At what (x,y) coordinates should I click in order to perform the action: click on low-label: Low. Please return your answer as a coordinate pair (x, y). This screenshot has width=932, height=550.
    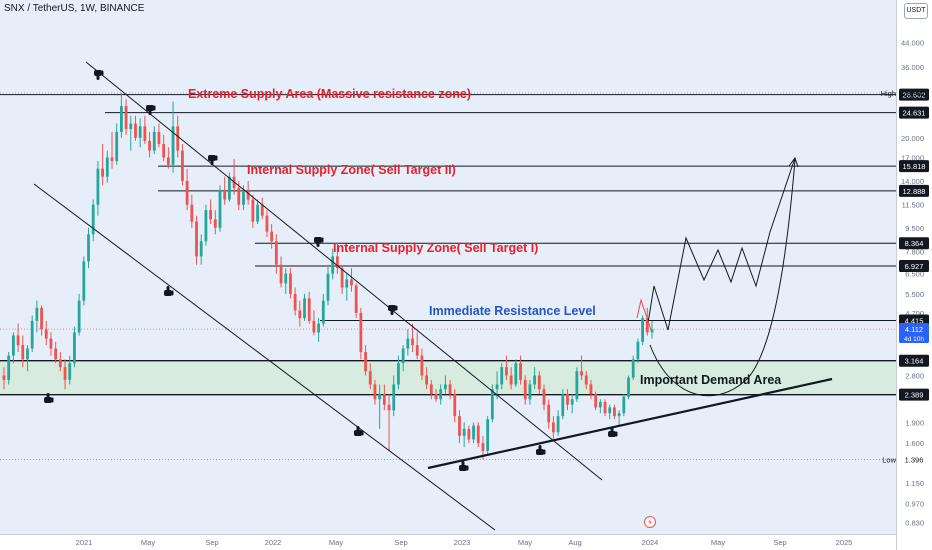
    Looking at the image, I should click on (889, 460).